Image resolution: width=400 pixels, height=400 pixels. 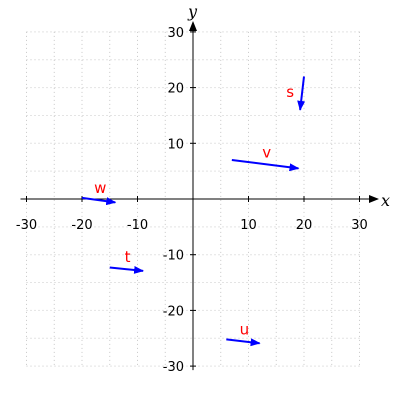 What do you see at coordinates (173, 311) in the screenshot?
I see `y-tick-label: -20` at bounding box center [173, 311].